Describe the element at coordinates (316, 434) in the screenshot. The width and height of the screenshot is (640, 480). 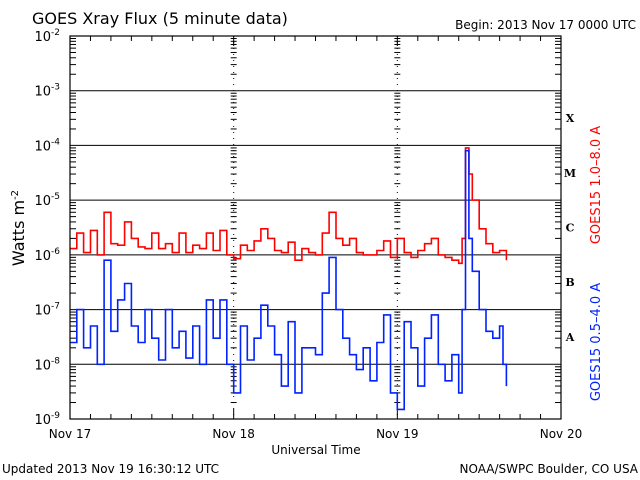
I see `x-tick-labels: Nov 17 Nov 18 Nov 19 Nov 20` at that location.